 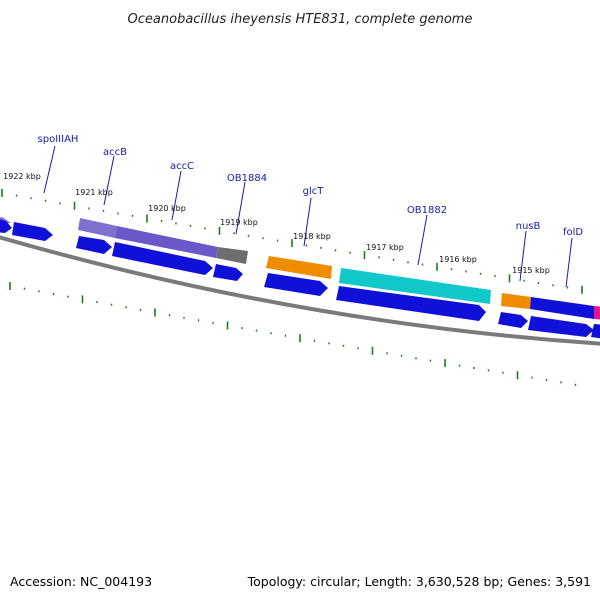 I want to click on kbp-label: 1917 kbp, so click(x=385, y=247).